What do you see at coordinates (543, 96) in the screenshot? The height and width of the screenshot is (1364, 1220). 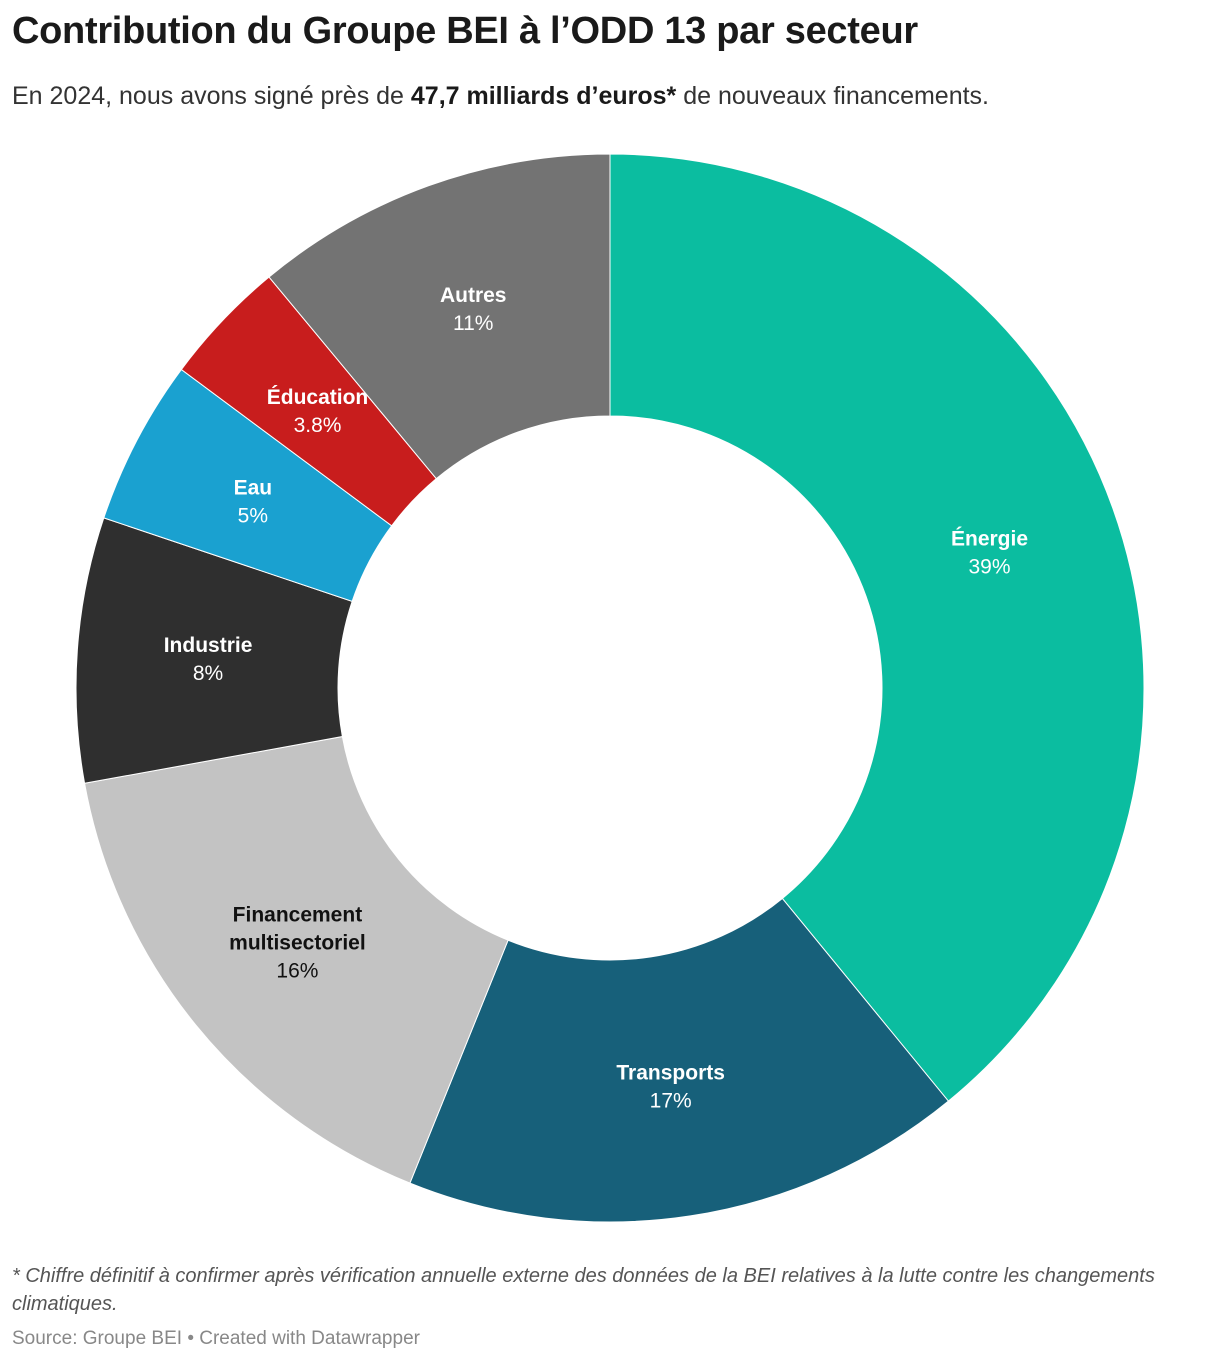 I see `subtitle-amount: 47,7 milliards d’euros*` at bounding box center [543, 96].